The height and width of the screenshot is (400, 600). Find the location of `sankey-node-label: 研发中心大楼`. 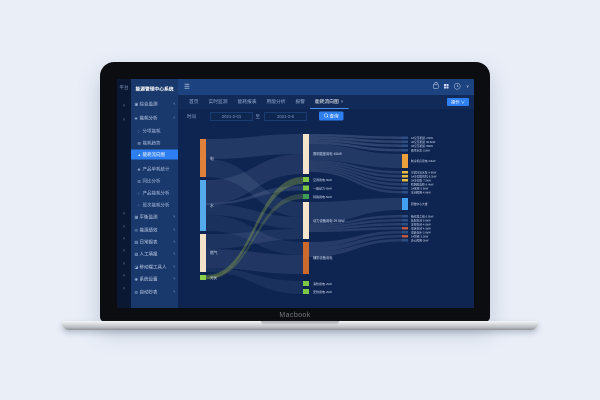

sankey-node-label: 研发中心大楼 is located at coordinates (419, 204).